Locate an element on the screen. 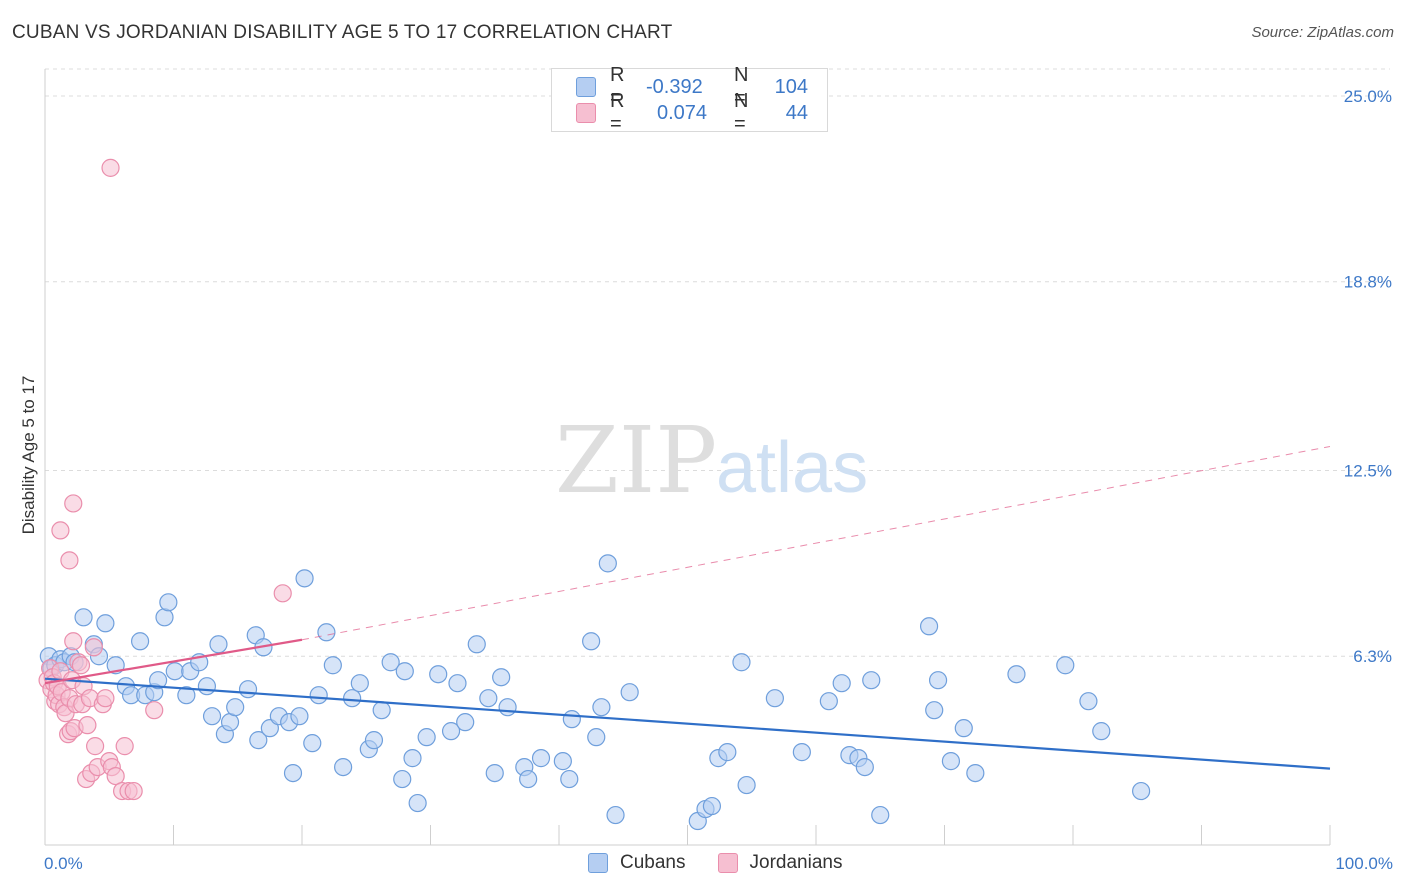 The height and width of the screenshot is (892, 1406). legend-n-value: 104 is located at coordinates (791, 86).